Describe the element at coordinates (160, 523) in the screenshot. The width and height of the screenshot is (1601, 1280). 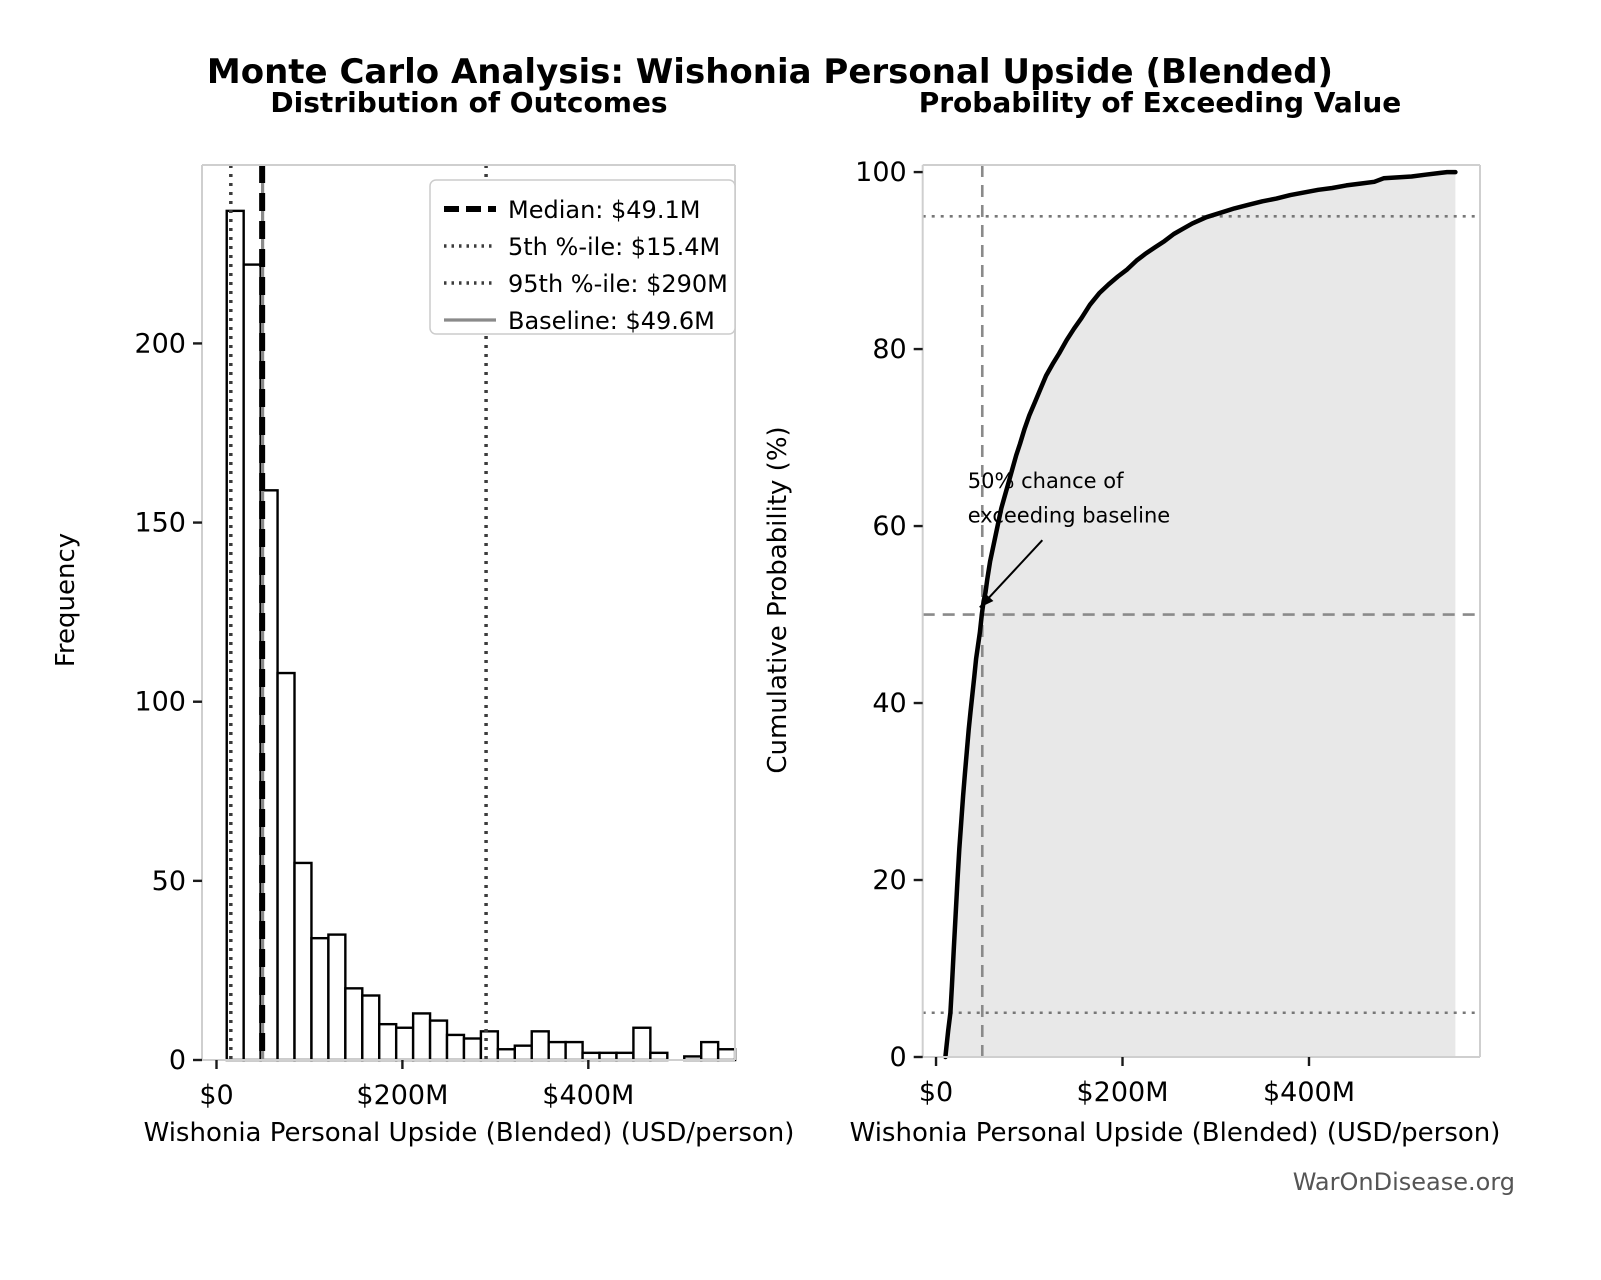
I see `y-tick-label: 150` at that location.